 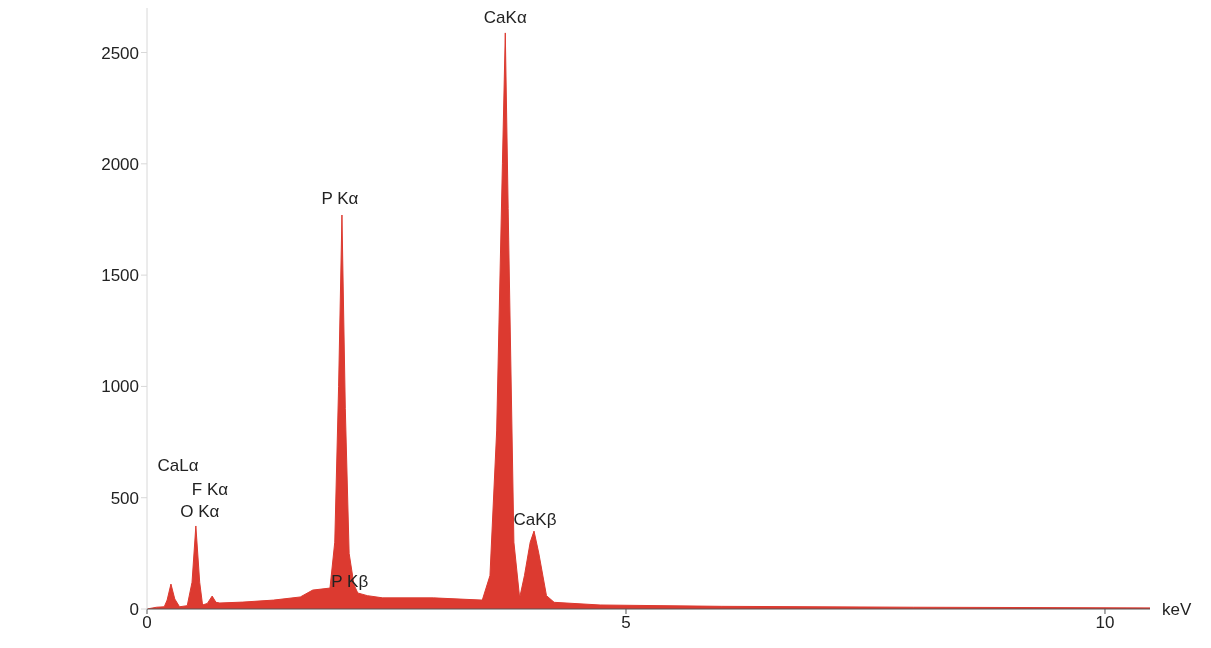 What do you see at coordinates (124, 498) in the screenshot?
I see `y-tick-label: 500` at bounding box center [124, 498].